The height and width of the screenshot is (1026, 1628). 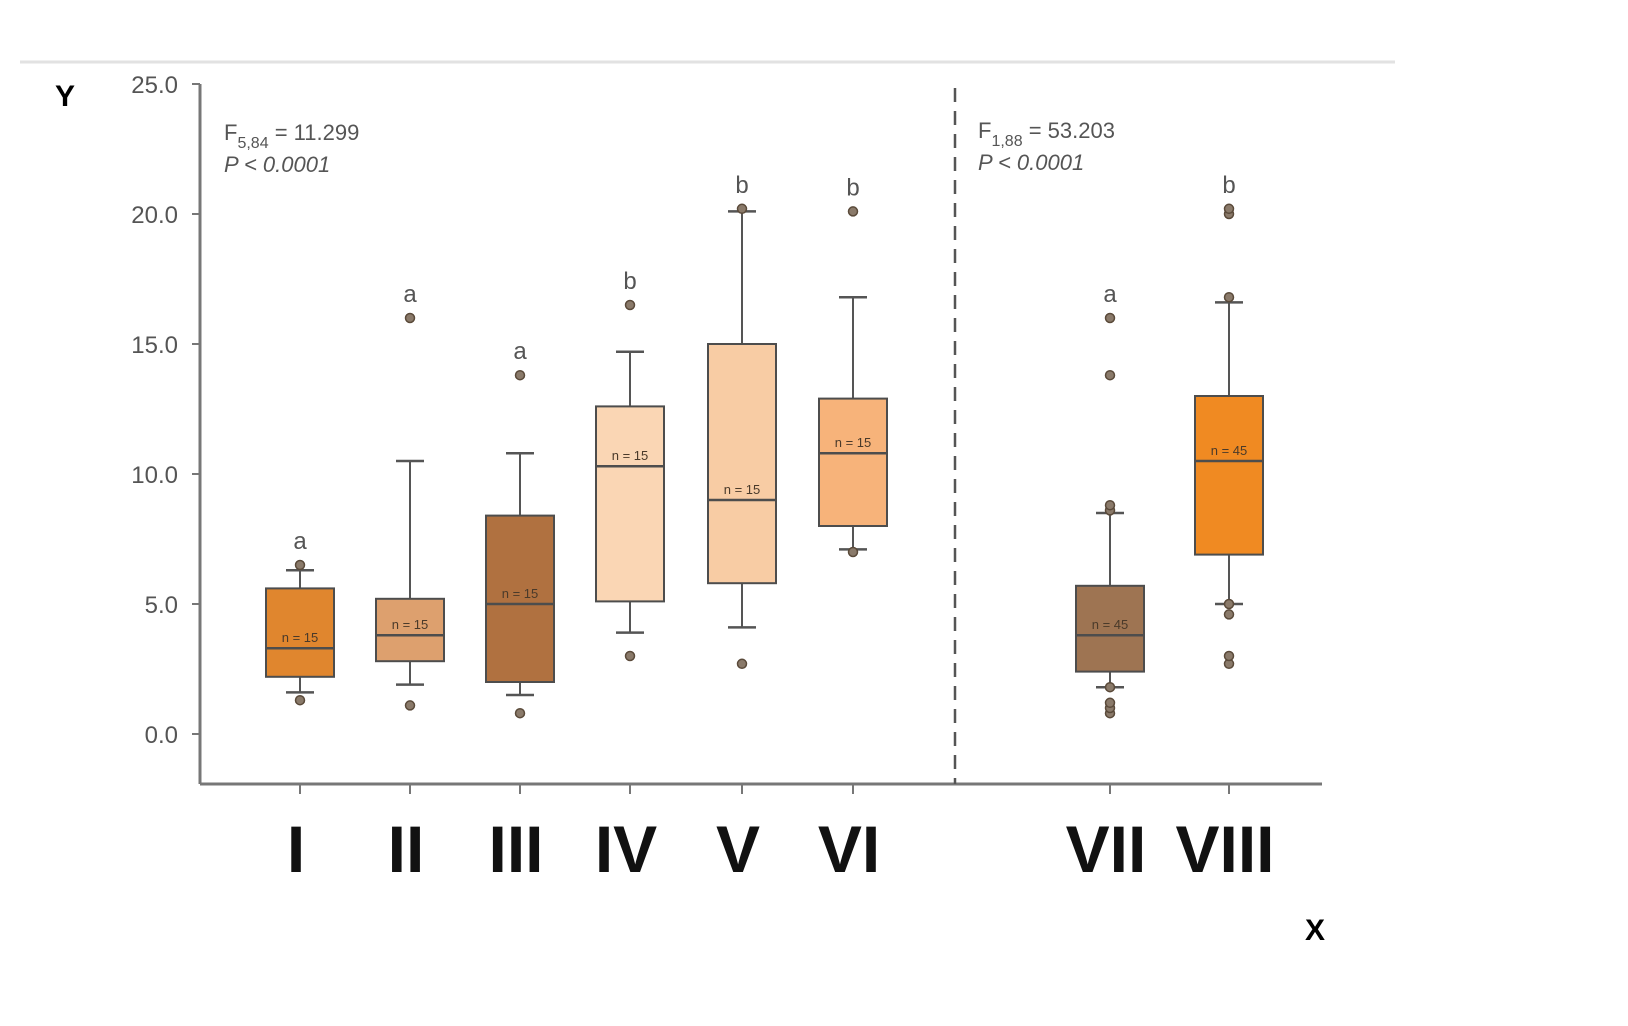 I want to click on y-tick-label: 25.0, so click(x=154, y=85).